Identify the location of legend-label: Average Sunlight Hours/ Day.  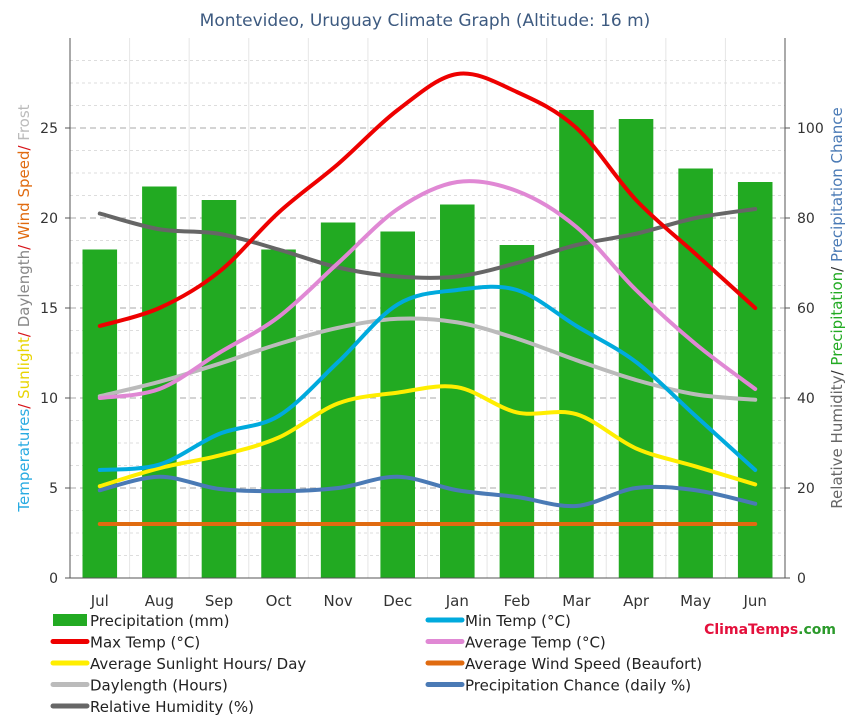
(198, 664).